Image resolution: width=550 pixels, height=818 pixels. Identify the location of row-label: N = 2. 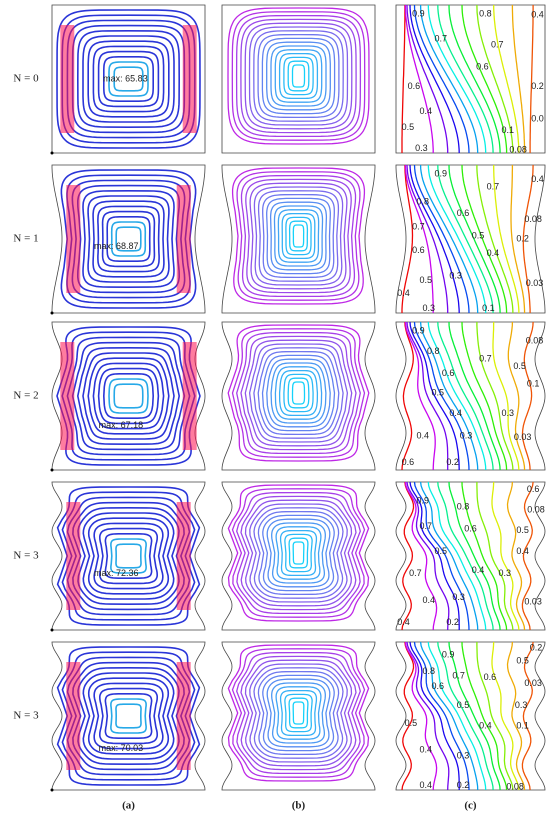
(25, 396).